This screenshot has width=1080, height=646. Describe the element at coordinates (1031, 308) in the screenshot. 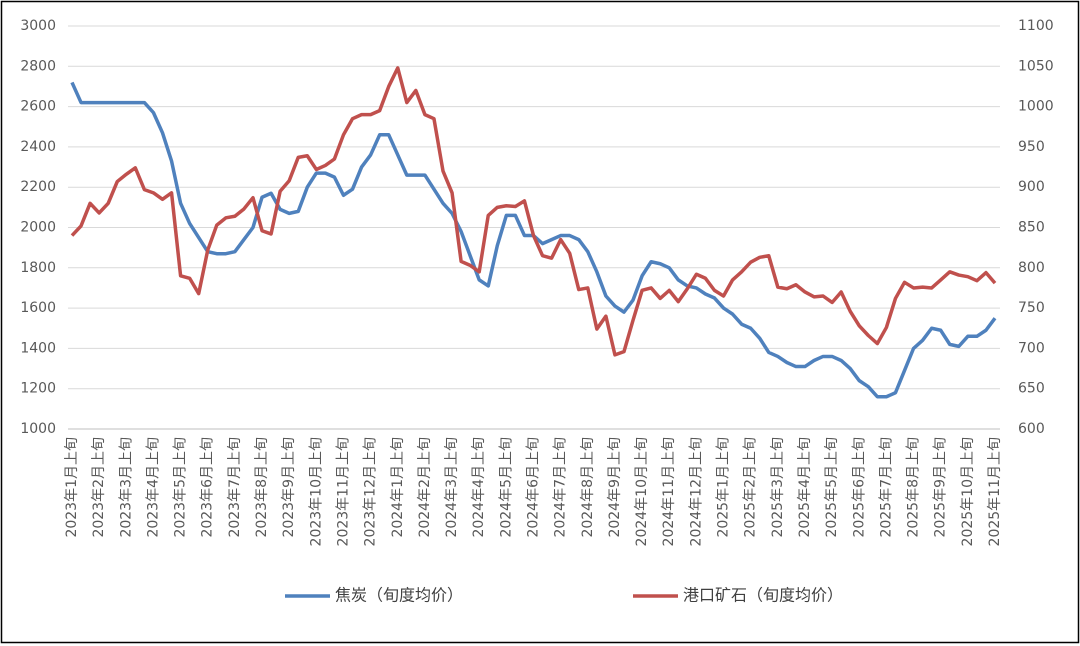

I see `y2-tick-label: 750` at that location.